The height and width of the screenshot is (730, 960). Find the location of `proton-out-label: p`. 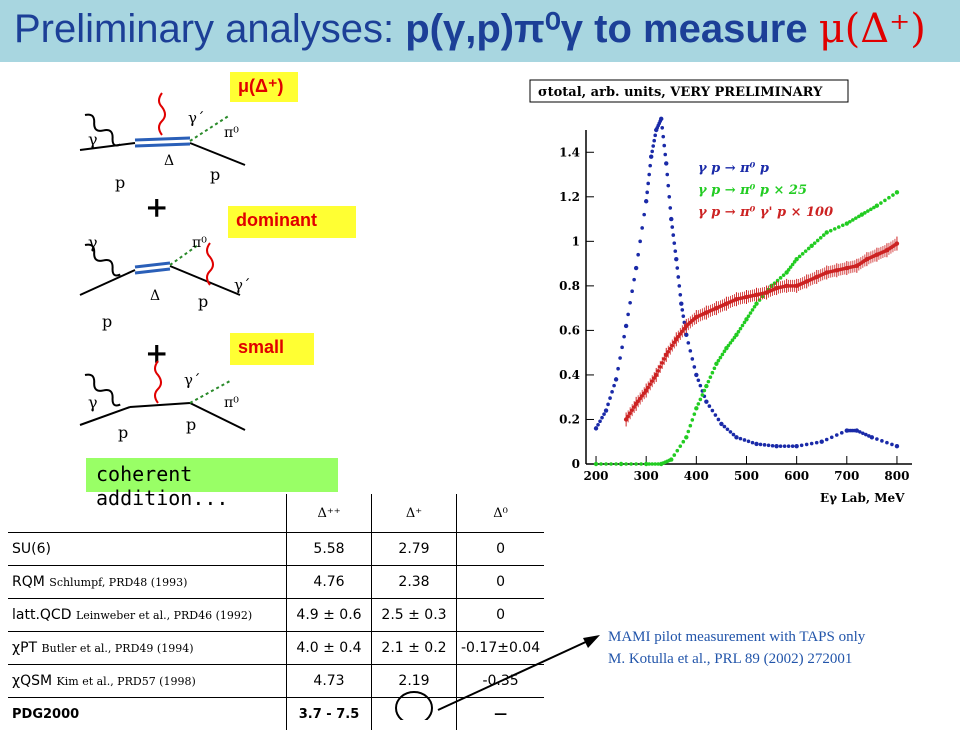

proton-out-label: p is located at coordinates (215, 174).